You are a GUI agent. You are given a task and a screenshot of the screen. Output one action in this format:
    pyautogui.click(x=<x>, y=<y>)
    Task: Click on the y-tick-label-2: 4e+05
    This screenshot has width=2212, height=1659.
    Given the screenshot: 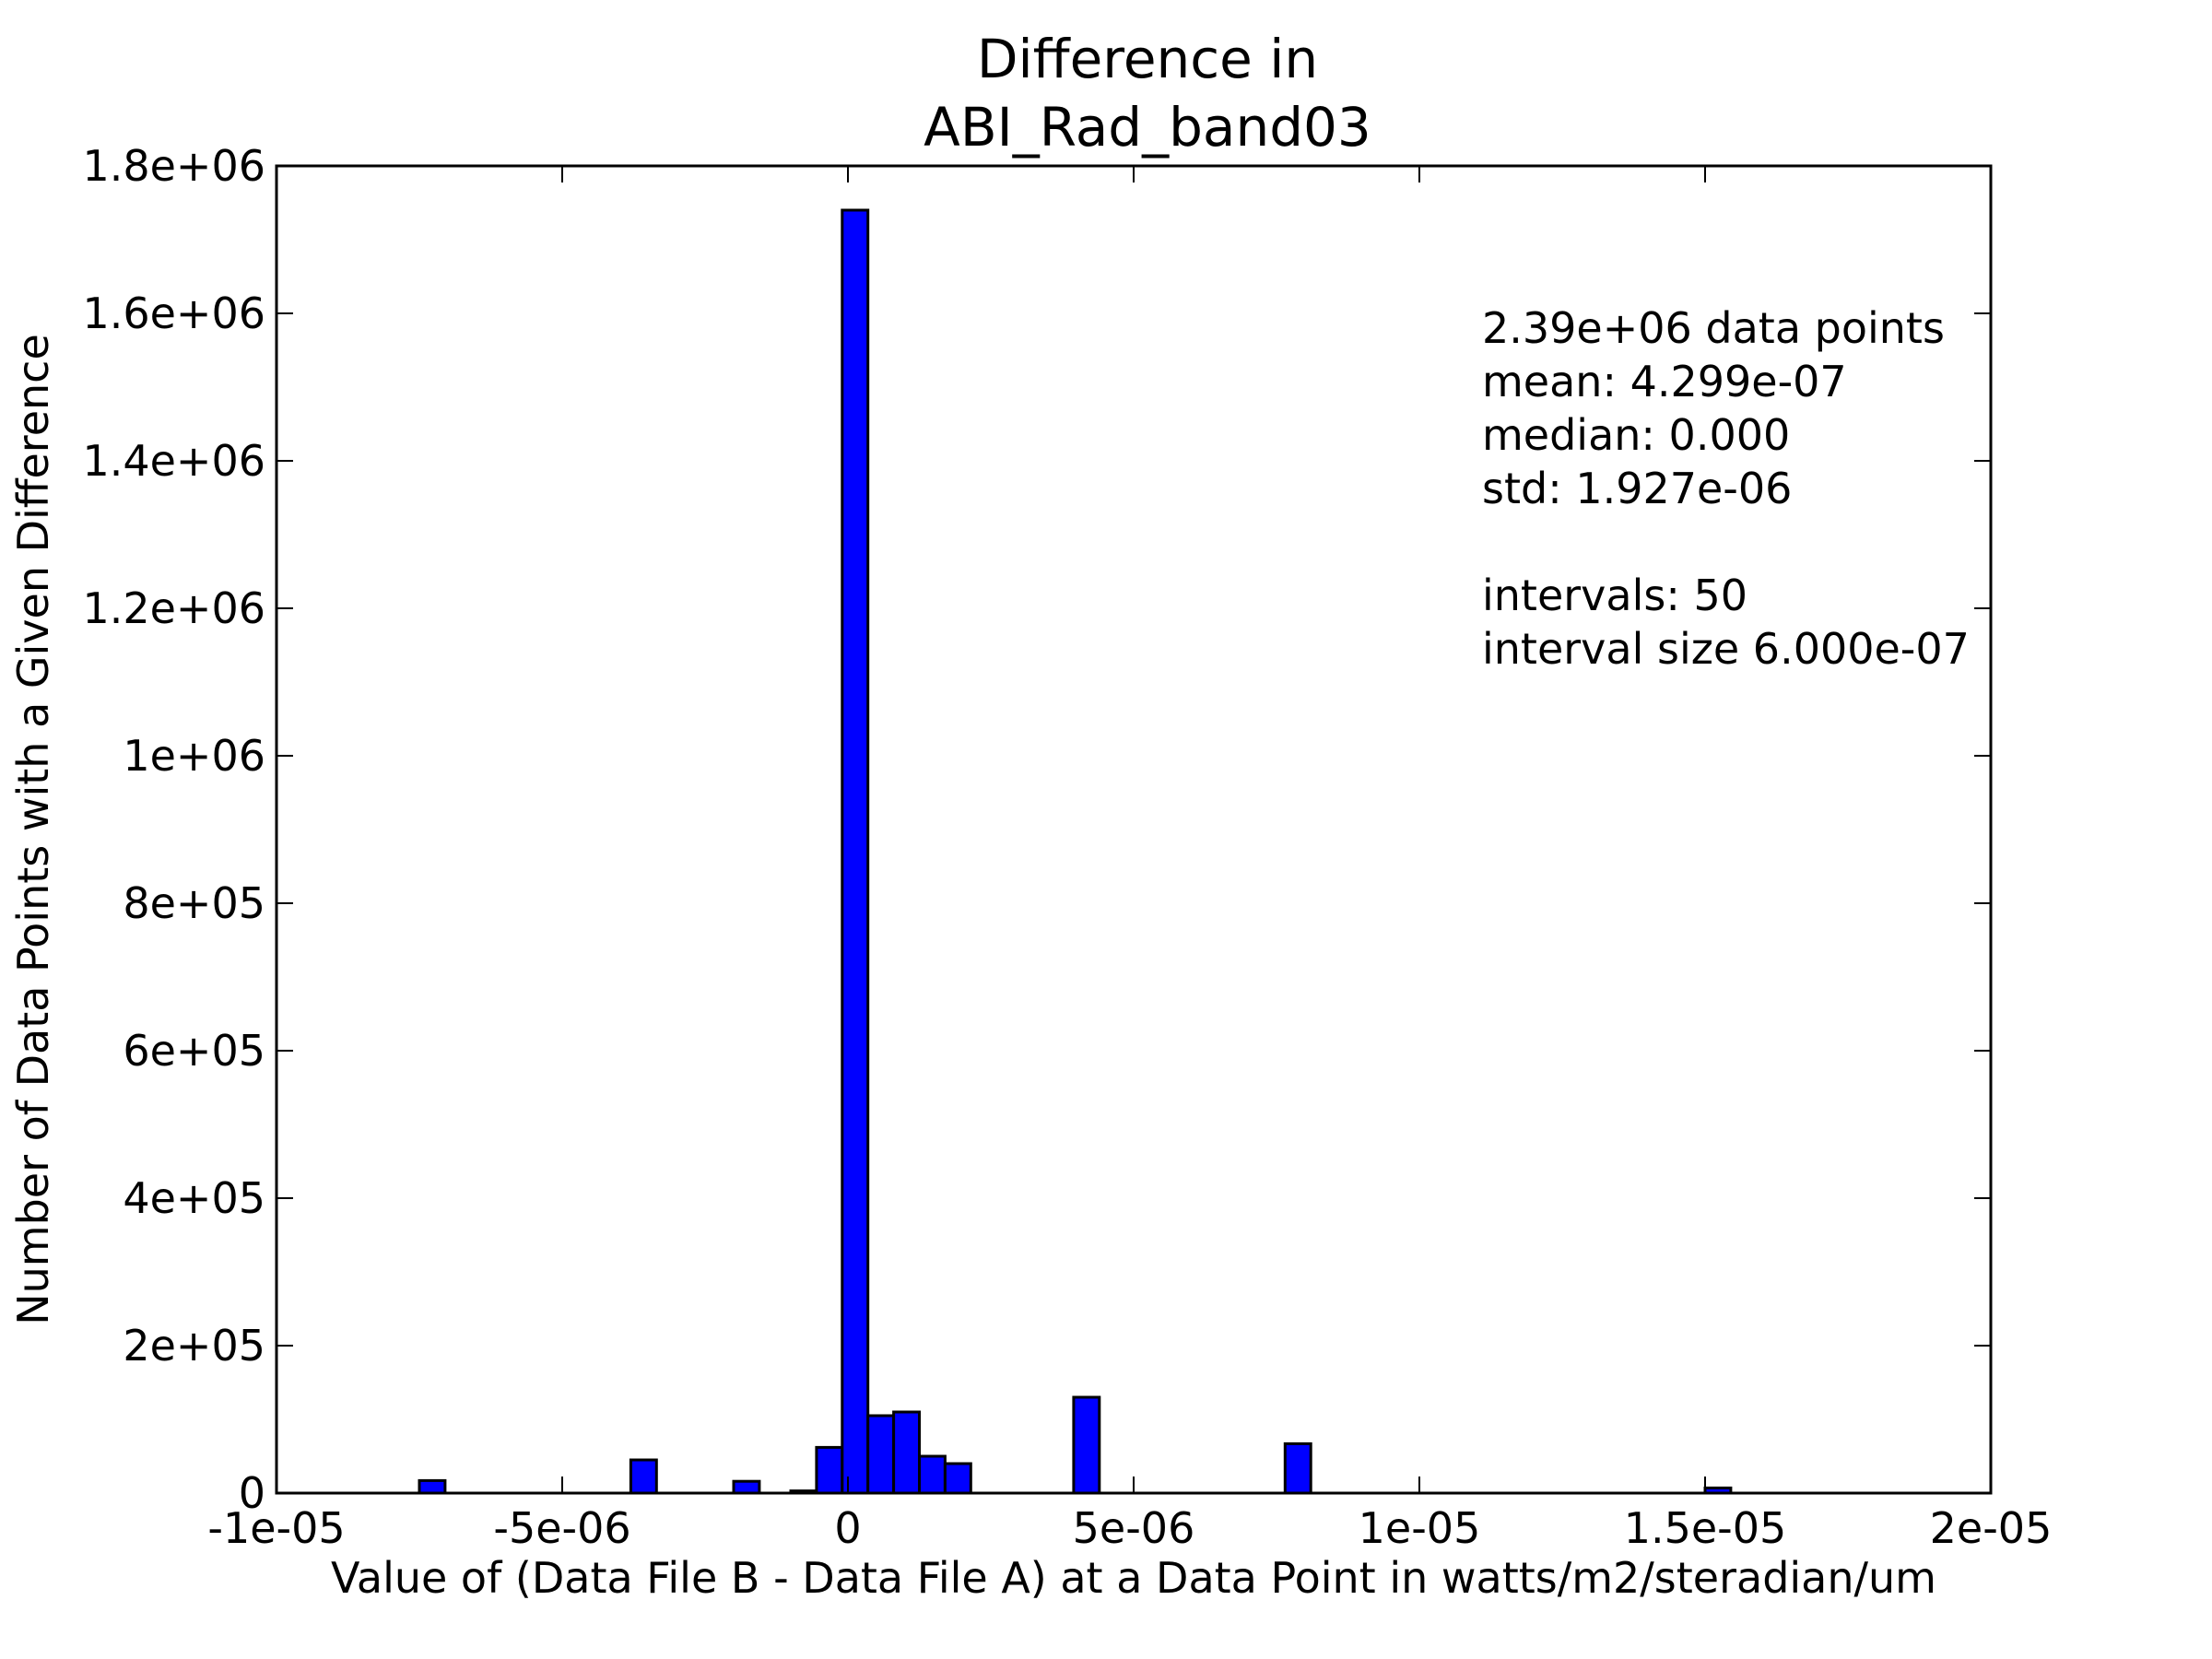 What is the action you would take?
    pyautogui.click(x=194, y=1198)
    